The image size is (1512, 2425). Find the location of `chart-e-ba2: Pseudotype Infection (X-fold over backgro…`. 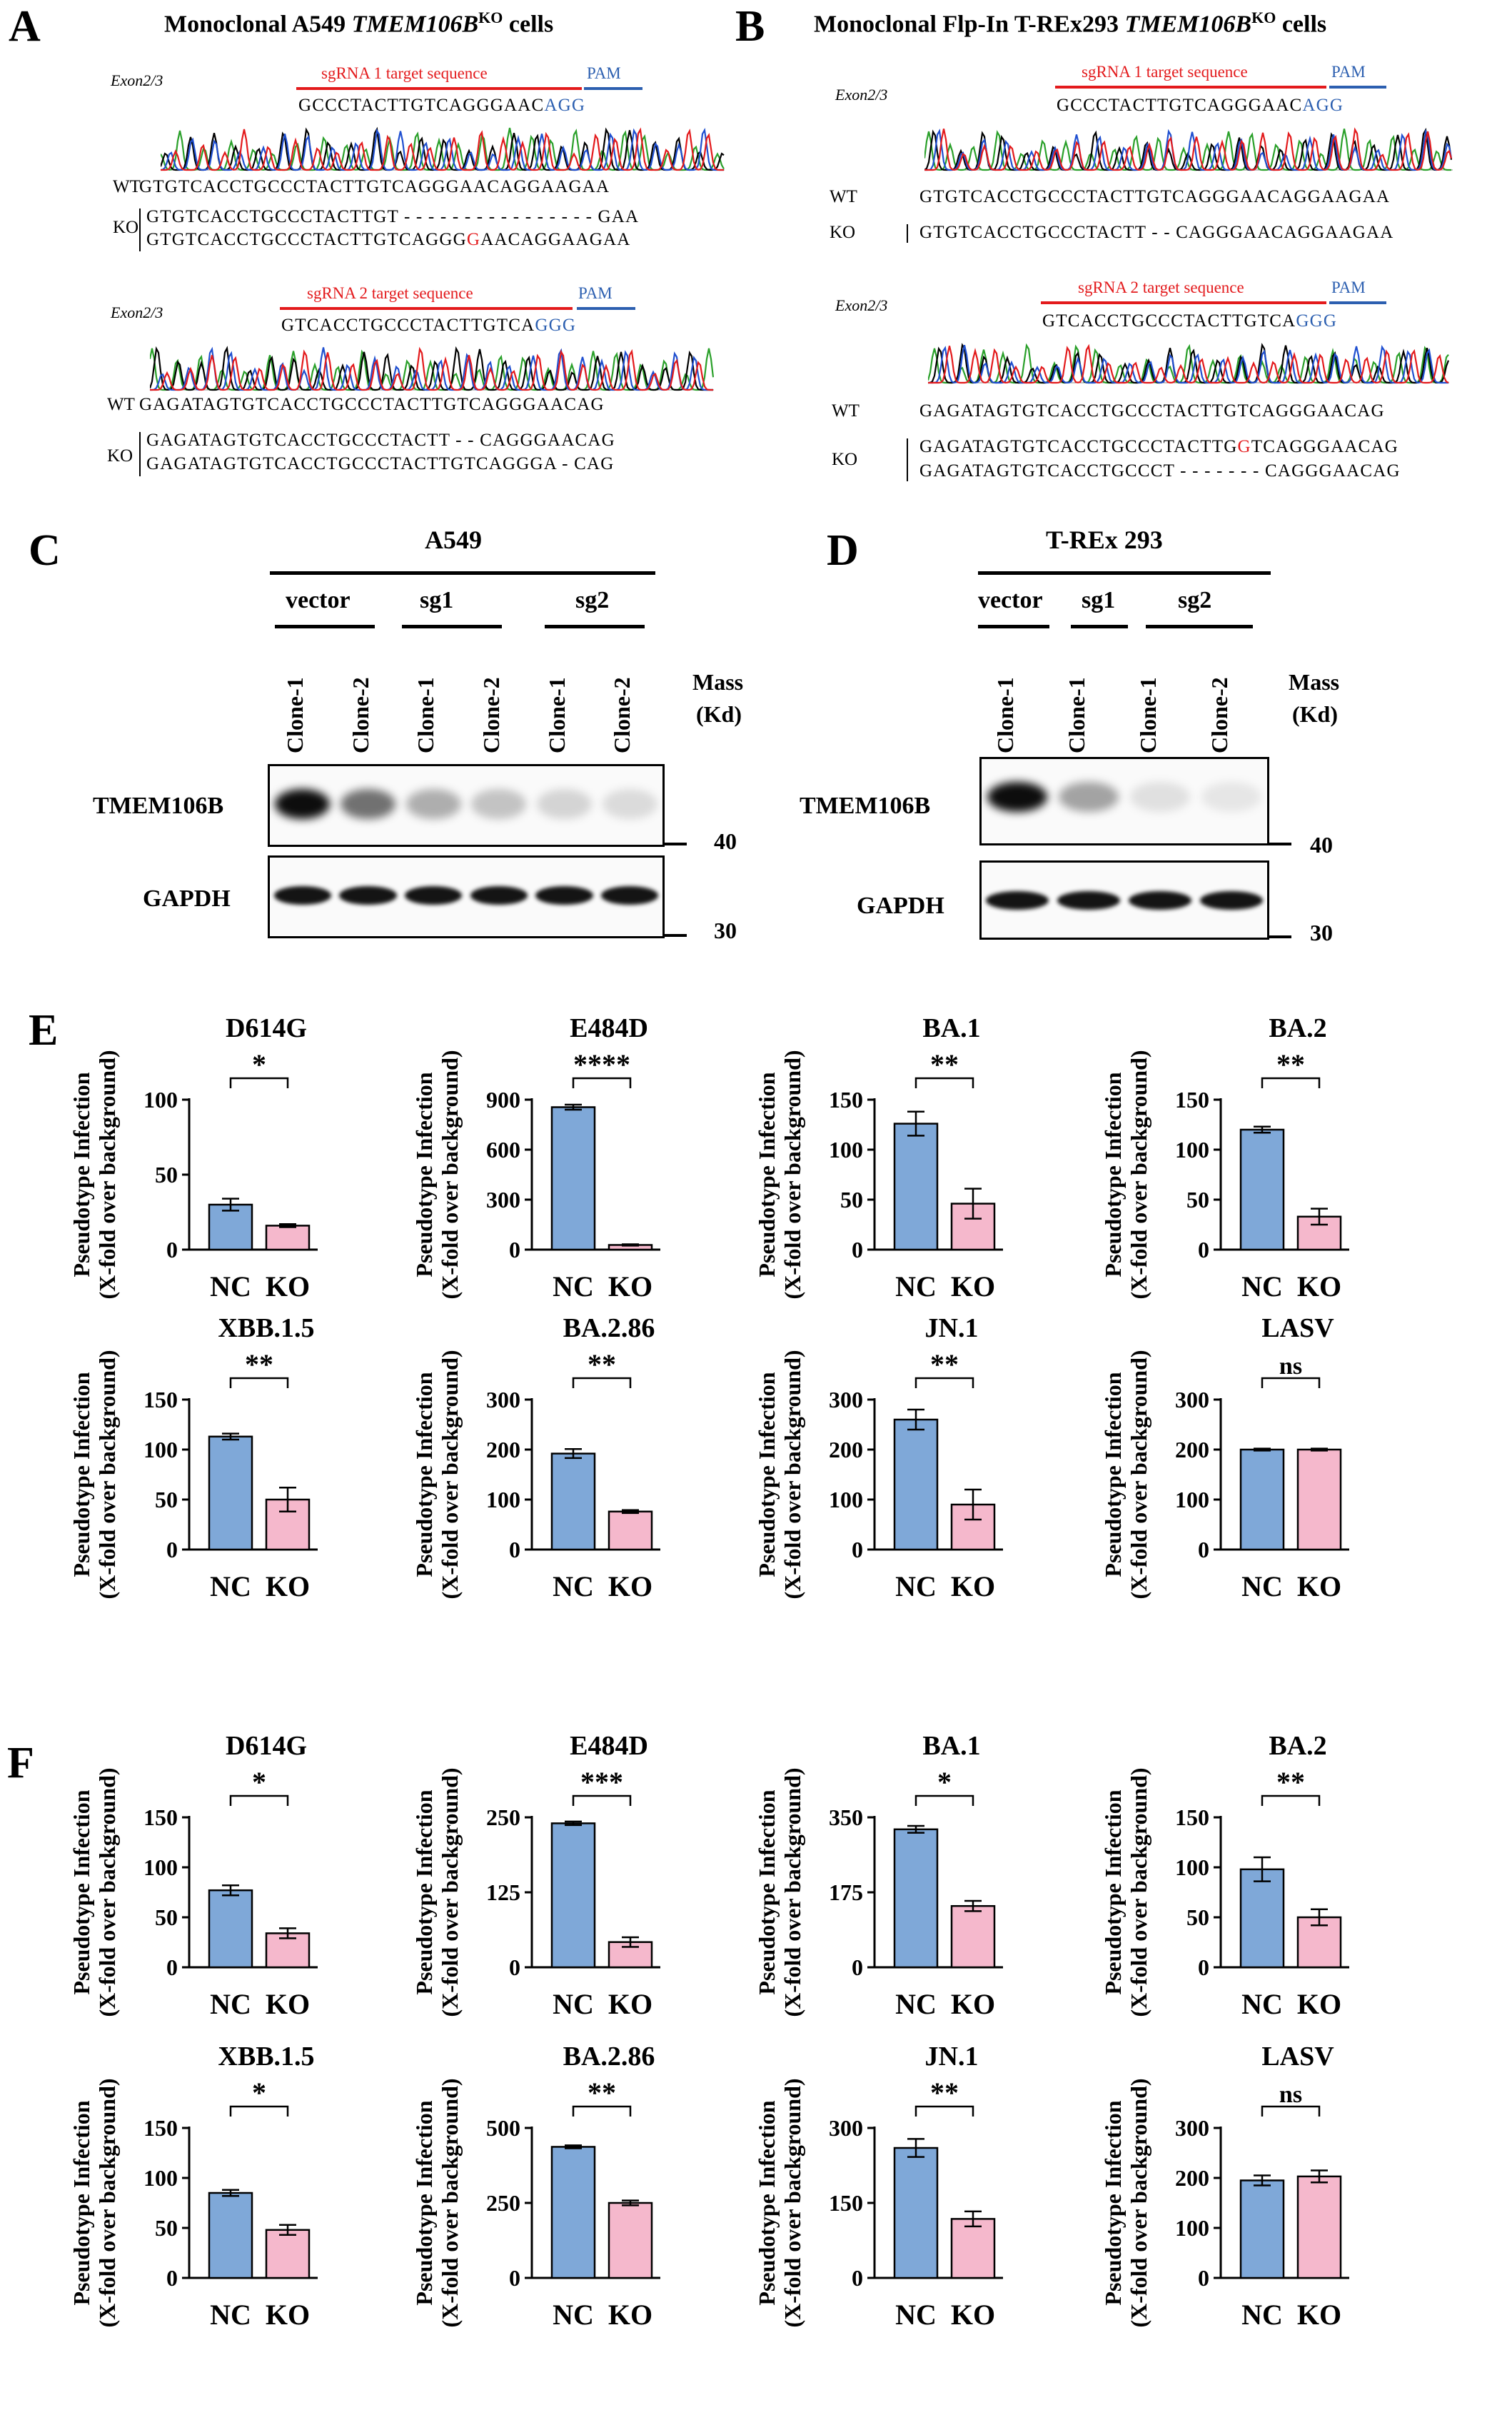

chart-e-ba2: Pseudotype Infection (X-fold over backgro… is located at coordinates (1224, 1157).